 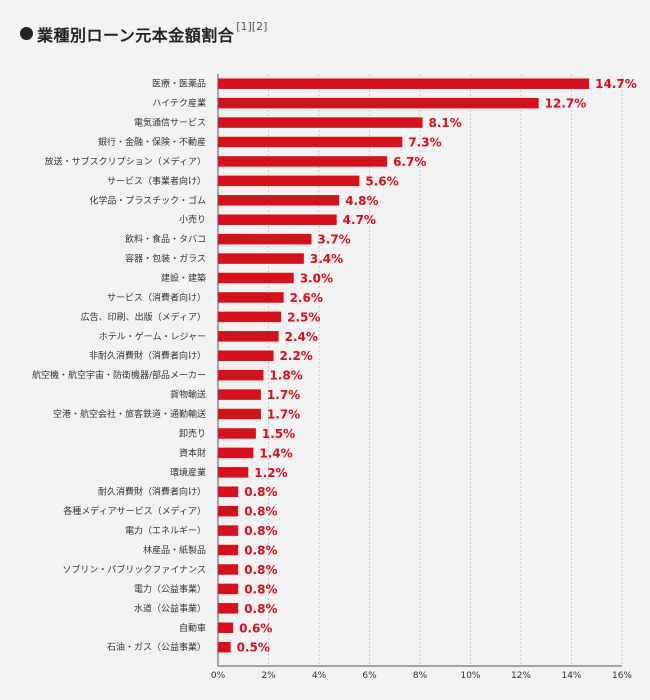 I want to click on category-label: 銀行・金融・保険・不動産, so click(x=152, y=142).